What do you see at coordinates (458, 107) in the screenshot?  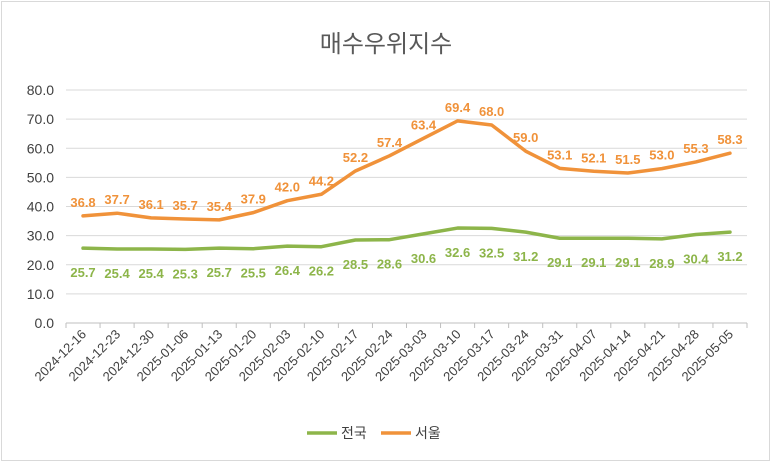 I see `data-label: 69.4` at bounding box center [458, 107].